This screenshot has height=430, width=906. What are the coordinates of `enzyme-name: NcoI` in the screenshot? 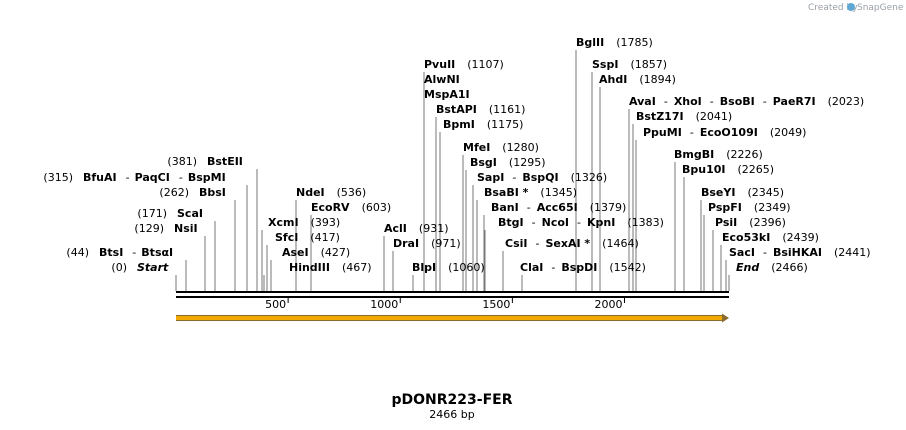 It's located at (555, 222).